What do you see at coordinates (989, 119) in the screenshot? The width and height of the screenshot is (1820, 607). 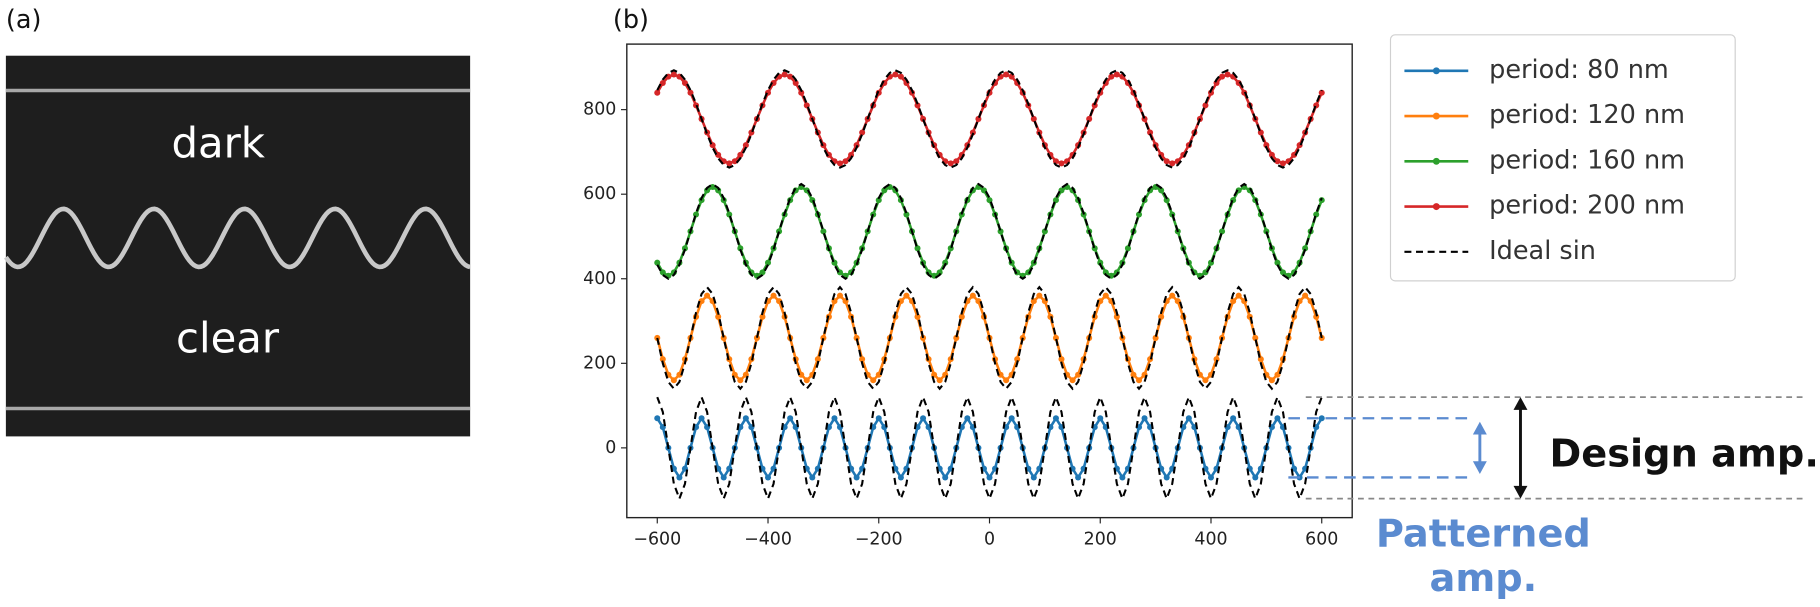 I see `ideal-line` at bounding box center [989, 119].